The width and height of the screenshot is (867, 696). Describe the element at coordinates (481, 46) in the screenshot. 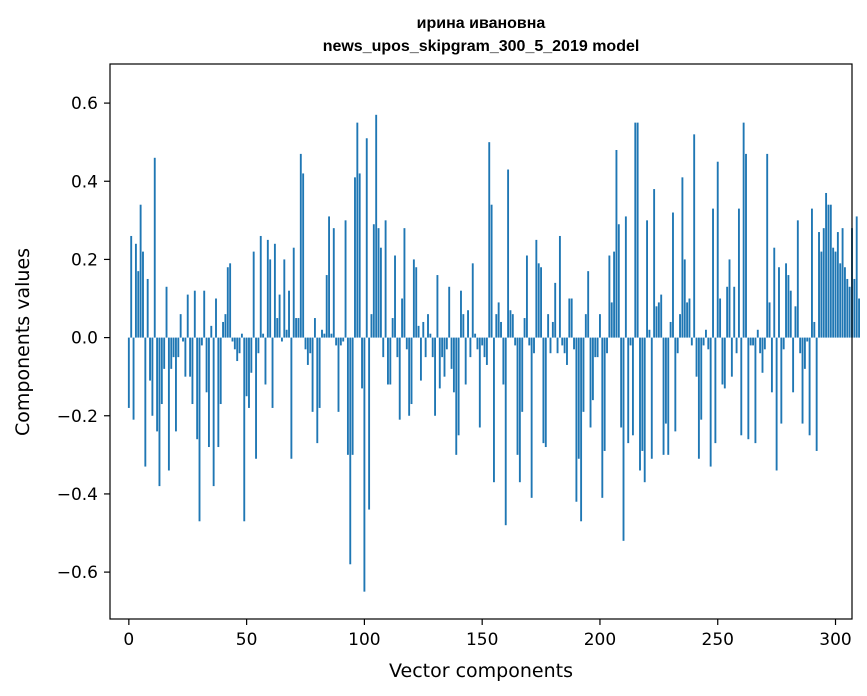

I see `chart-title-line-2: news_upos_skipgram_300_5_2019 model` at that location.